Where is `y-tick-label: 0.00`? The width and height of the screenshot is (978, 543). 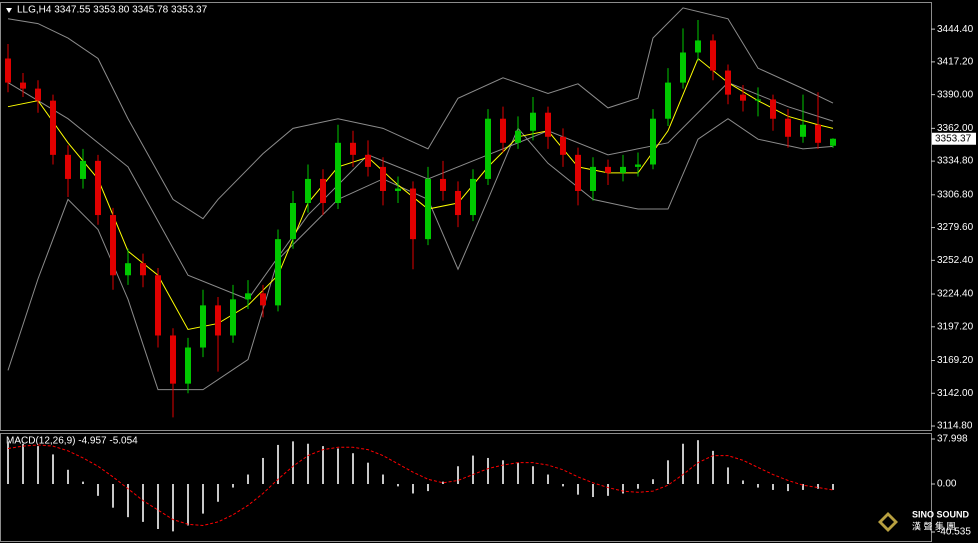 y-tick-label: 0.00 is located at coordinates (947, 484).